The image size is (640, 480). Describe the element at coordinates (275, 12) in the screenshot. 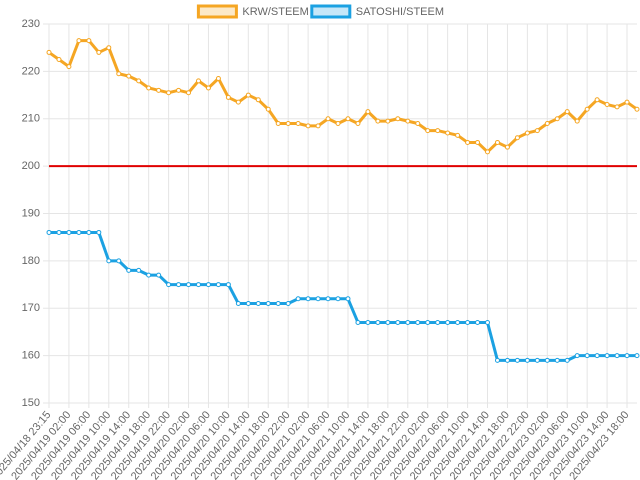

I see `legend-label: KRW/STEEM` at that location.